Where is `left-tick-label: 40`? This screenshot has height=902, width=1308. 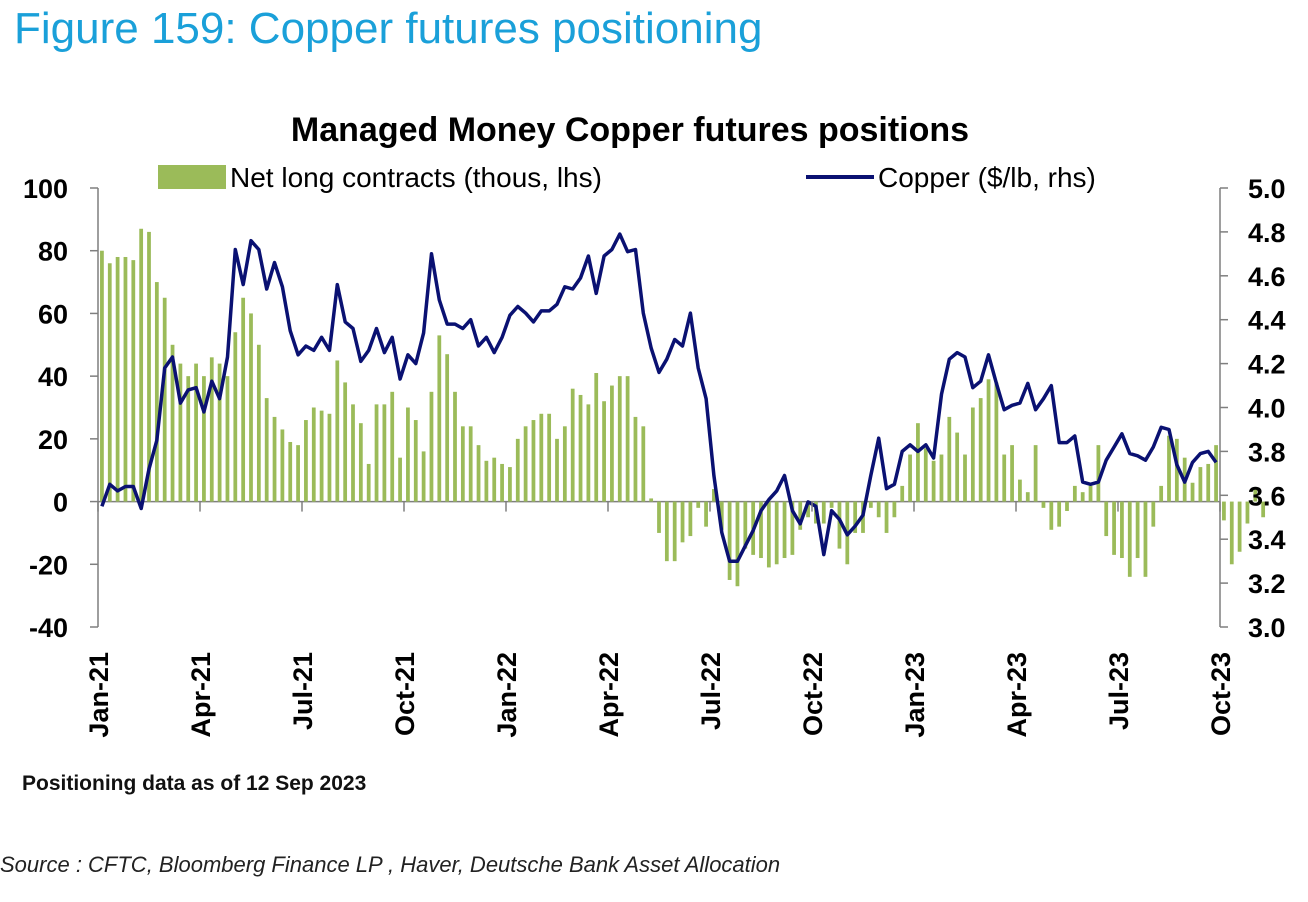 left-tick-label: 40 is located at coordinates (53, 377).